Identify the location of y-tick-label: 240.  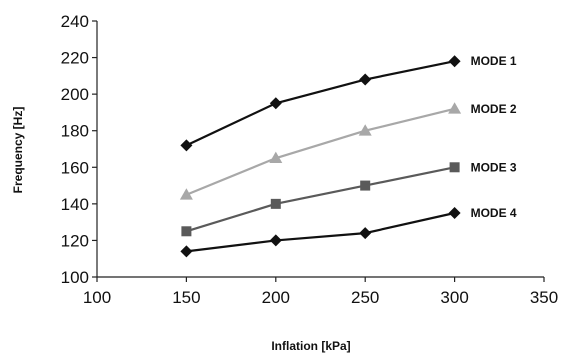
(75, 21).